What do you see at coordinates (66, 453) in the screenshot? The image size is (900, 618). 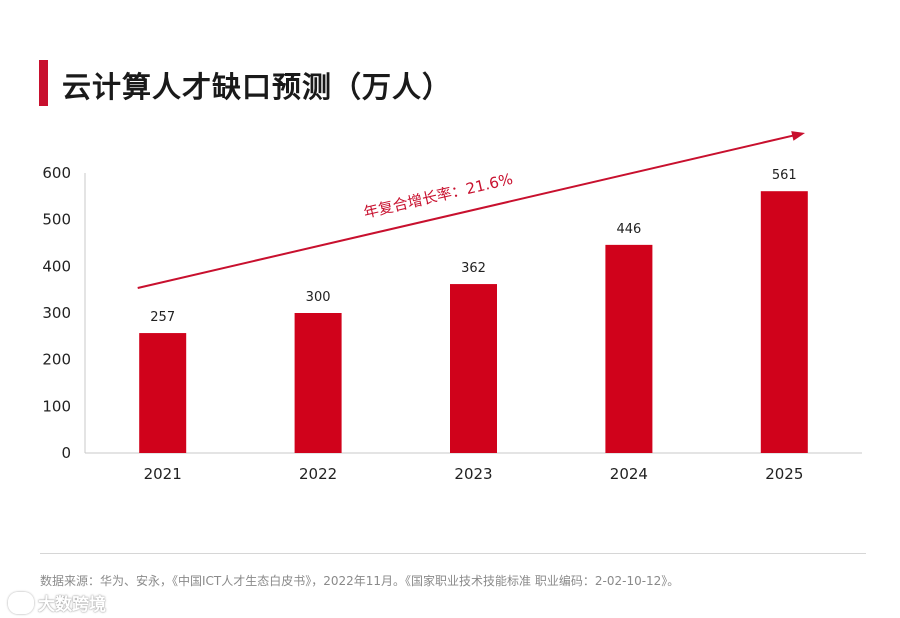 I see `y-tick-label: 0` at bounding box center [66, 453].